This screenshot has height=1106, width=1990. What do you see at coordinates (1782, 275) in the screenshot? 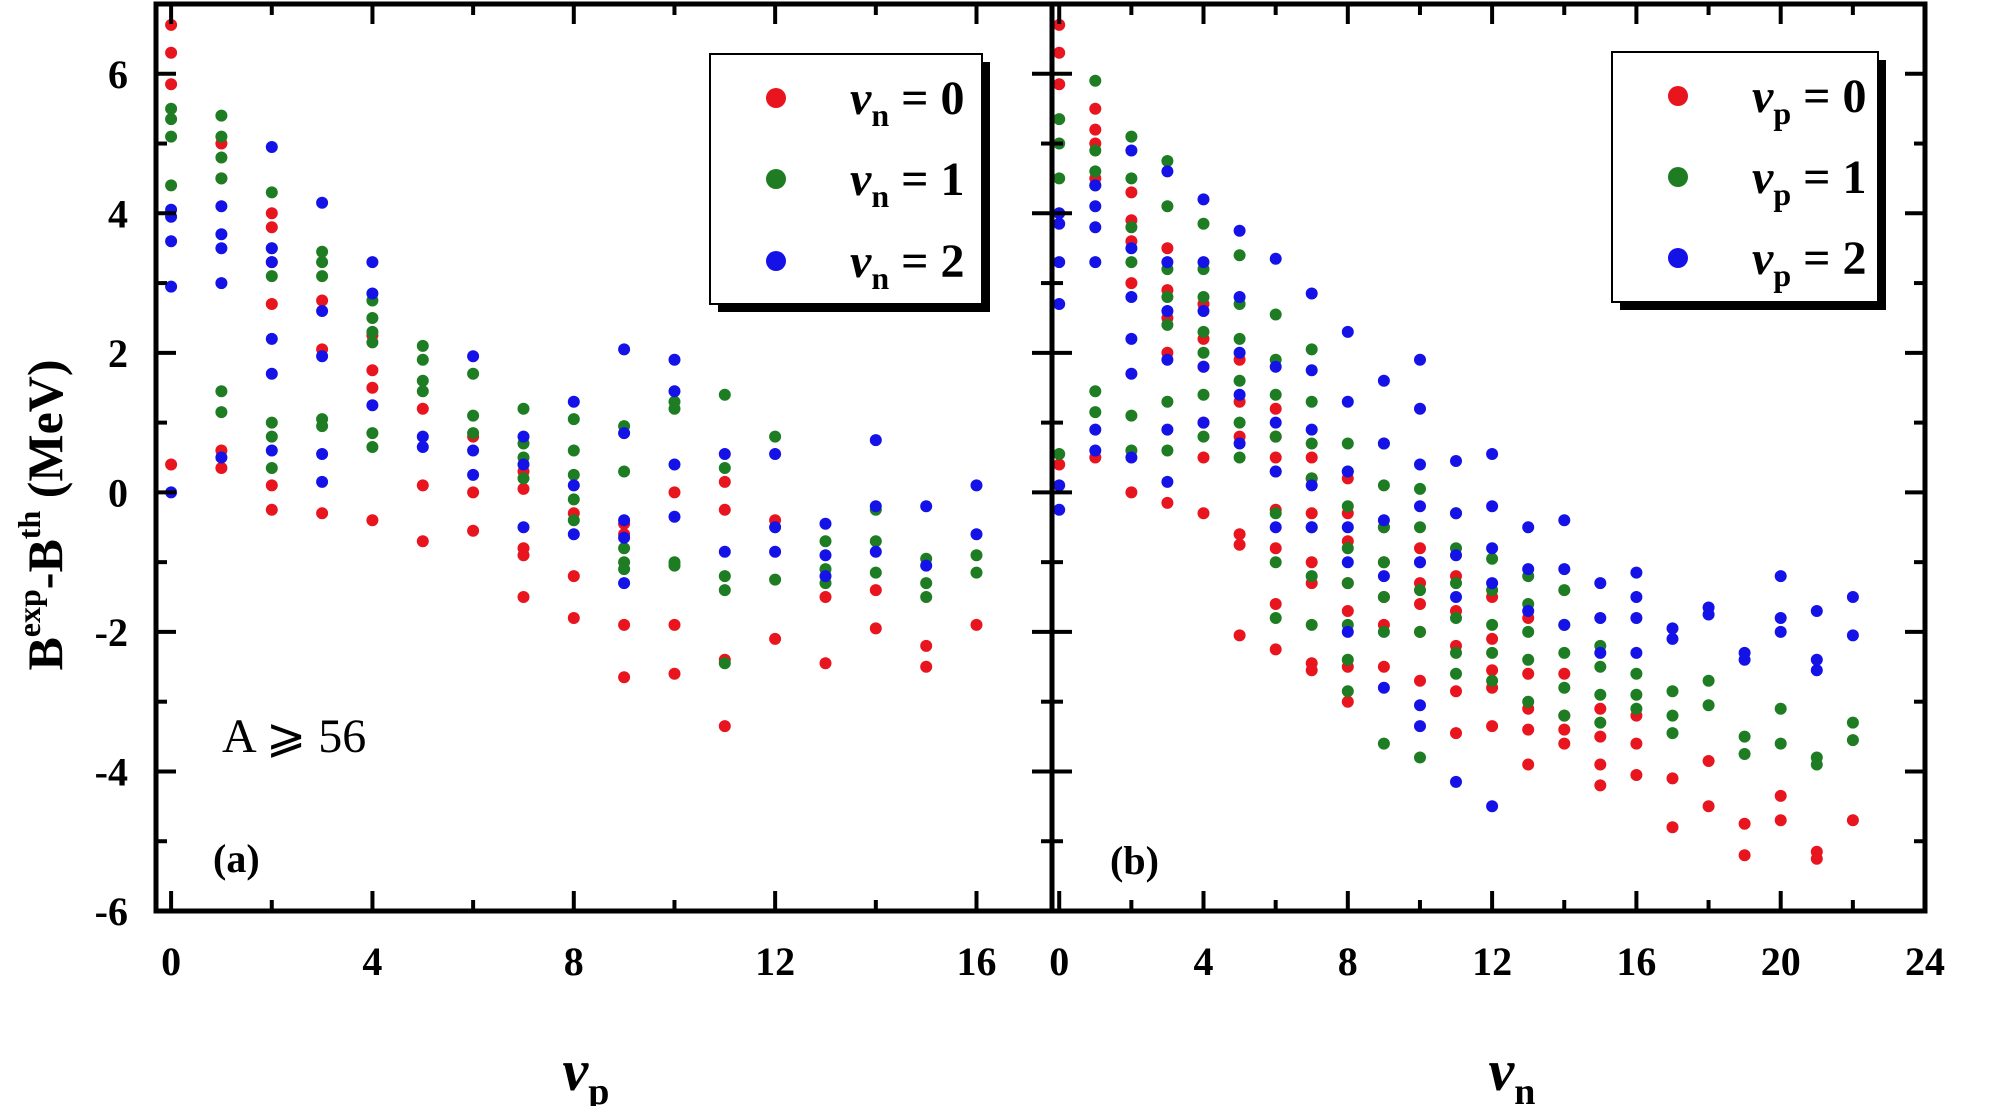
I see `panel-b-legend-sub-2: p` at bounding box center [1782, 275].